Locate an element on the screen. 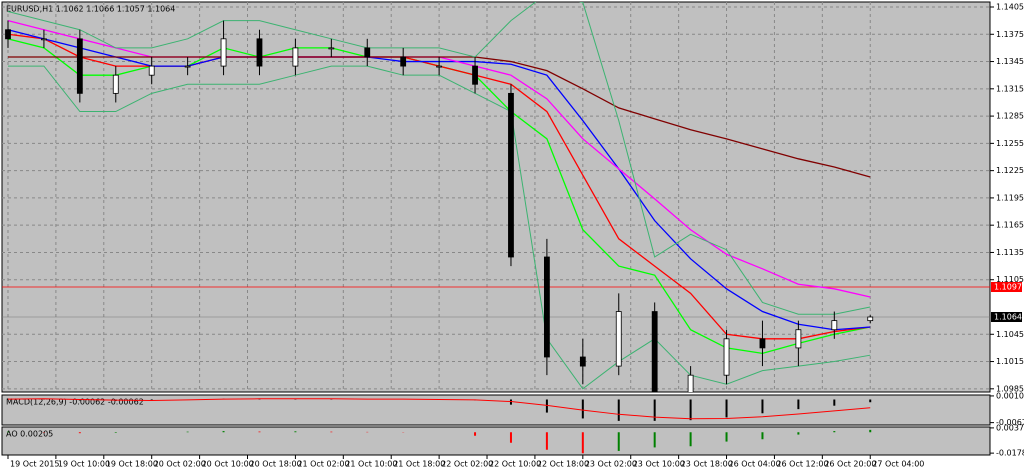  y-tick-label: 1.1375 is located at coordinates (1010, 34).